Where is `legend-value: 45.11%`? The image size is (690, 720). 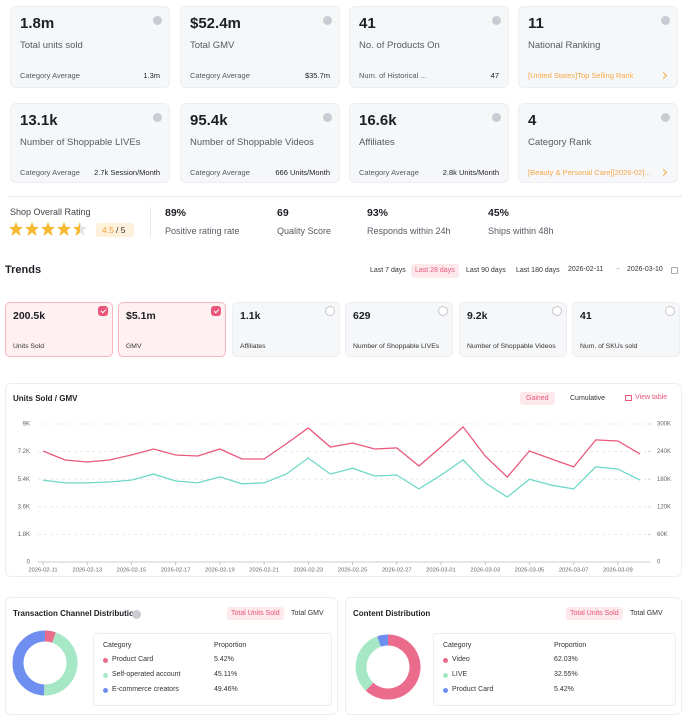
legend-value: 45.11% is located at coordinates (226, 674).